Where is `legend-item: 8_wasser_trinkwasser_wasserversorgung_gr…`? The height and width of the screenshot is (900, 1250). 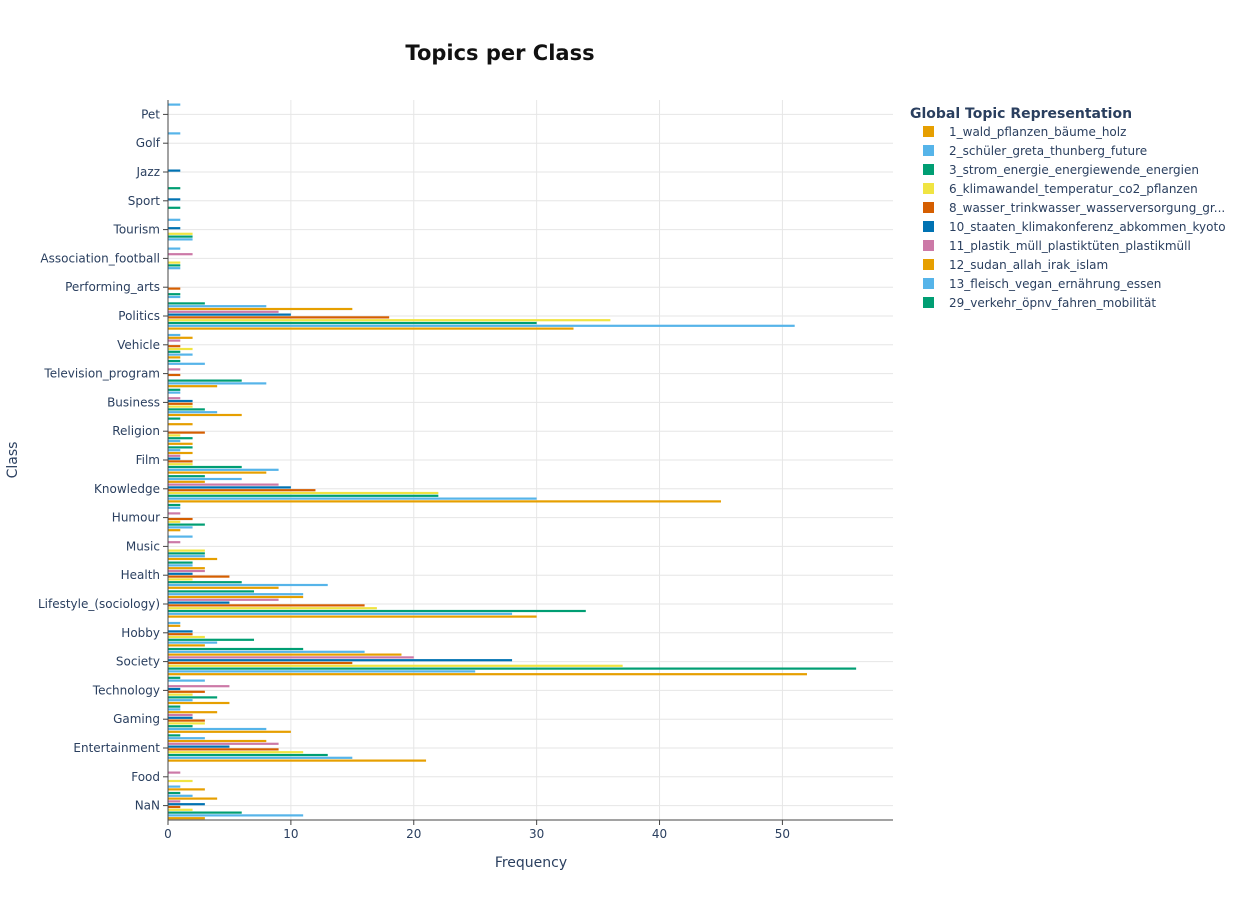
legend-item: 8_wasser_trinkwasser_wasserversorgung_gr… is located at coordinates (1074, 208).